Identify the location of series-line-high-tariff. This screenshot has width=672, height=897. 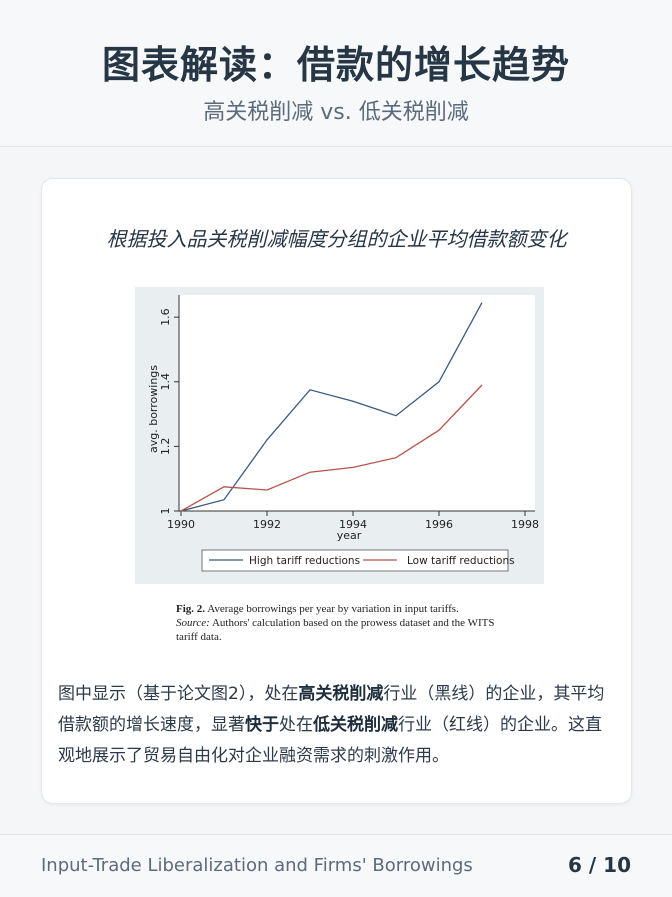
(331, 407).